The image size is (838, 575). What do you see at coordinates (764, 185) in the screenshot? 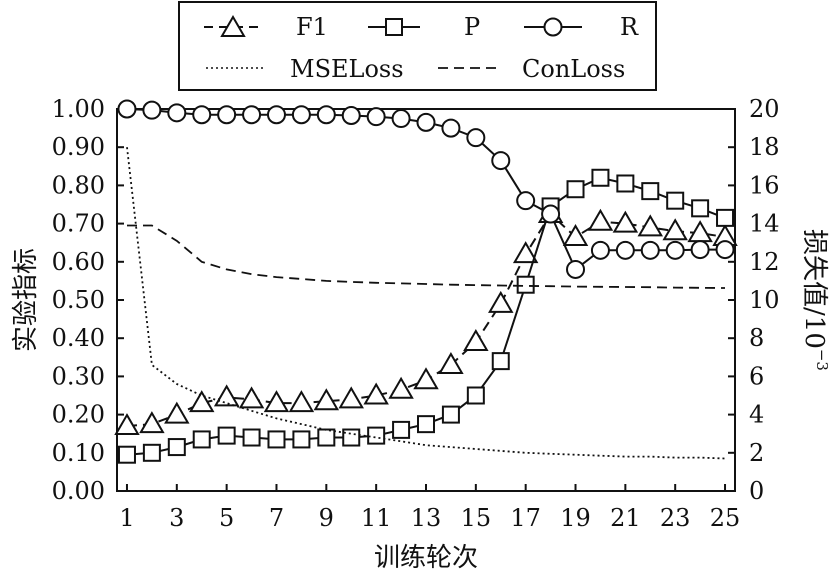
I see `right-tick-label: 16` at bounding box center [764, 185].